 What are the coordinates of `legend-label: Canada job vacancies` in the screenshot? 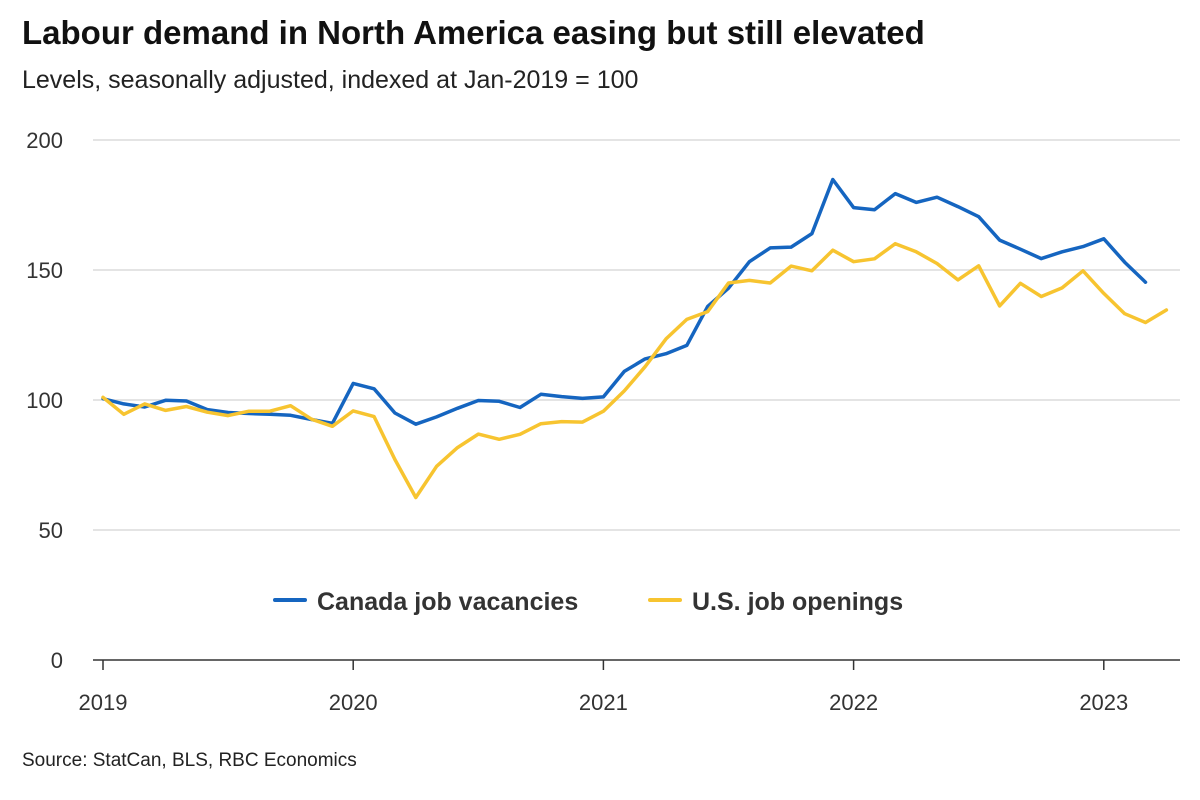 It's located at (447, 602).